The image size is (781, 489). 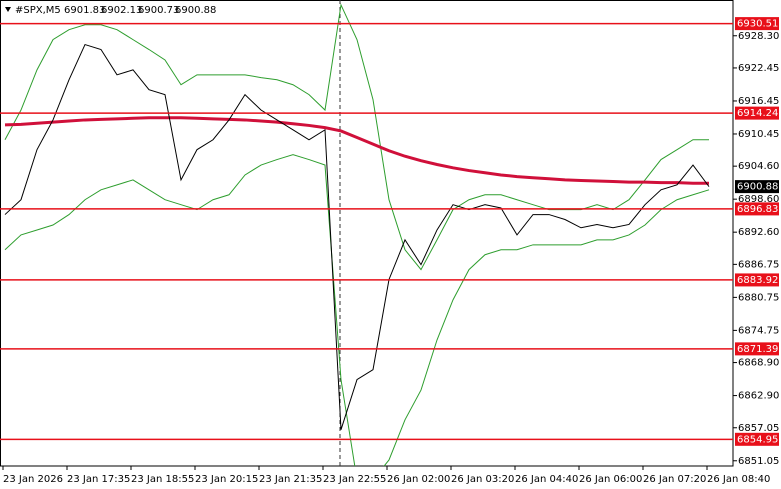 I want to click on price-label-box, so click(x=757, y=187).